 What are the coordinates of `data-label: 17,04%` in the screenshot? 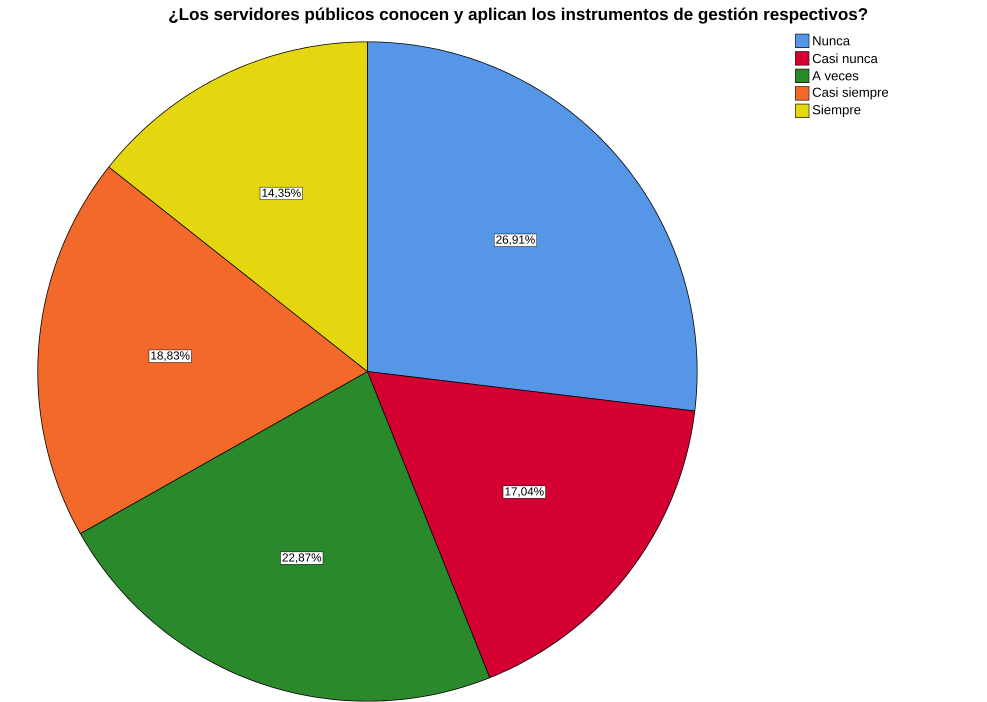 It's located at (524, 492).